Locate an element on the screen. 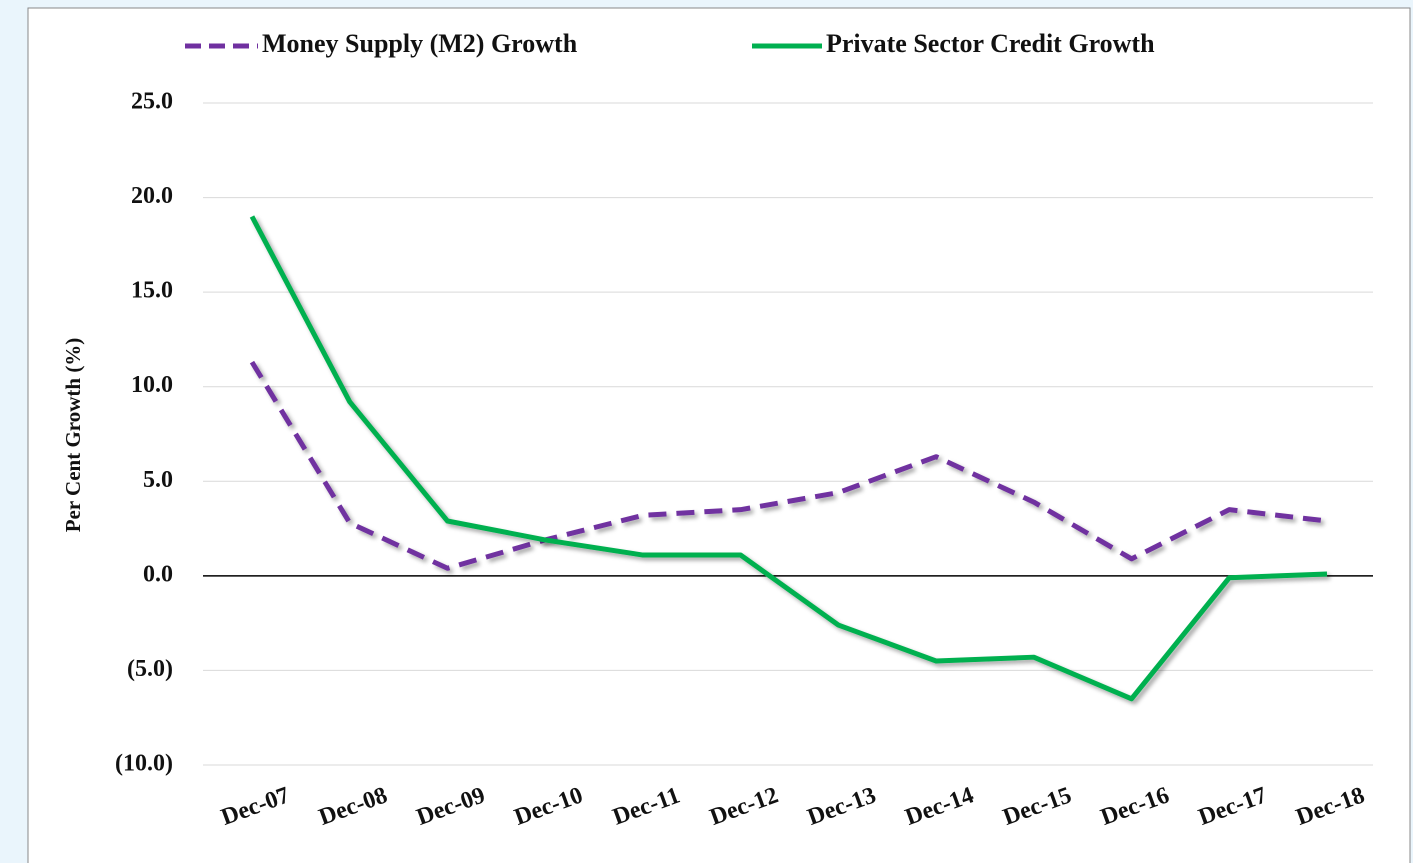 This screenshot has height=863, width=1413. legend-label: Private Sector Credit Growth is located at coordinates (990, 43).